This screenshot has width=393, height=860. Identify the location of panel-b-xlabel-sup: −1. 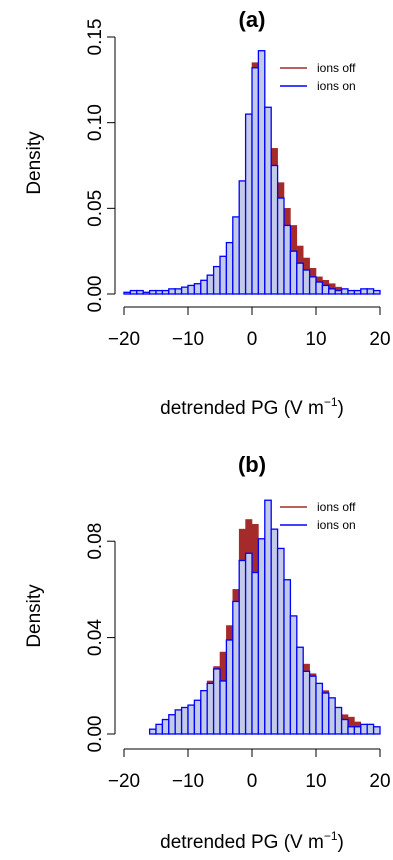
(331, 836).